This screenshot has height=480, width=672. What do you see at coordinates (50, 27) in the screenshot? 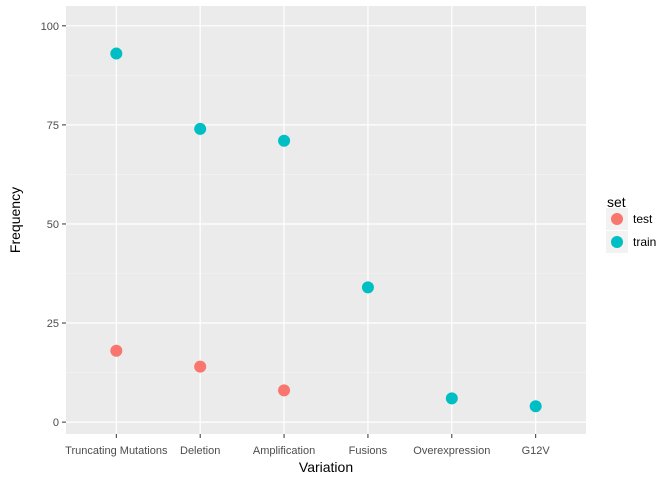
I see `y-tick-label: 100` at bounding box center [50, 27].